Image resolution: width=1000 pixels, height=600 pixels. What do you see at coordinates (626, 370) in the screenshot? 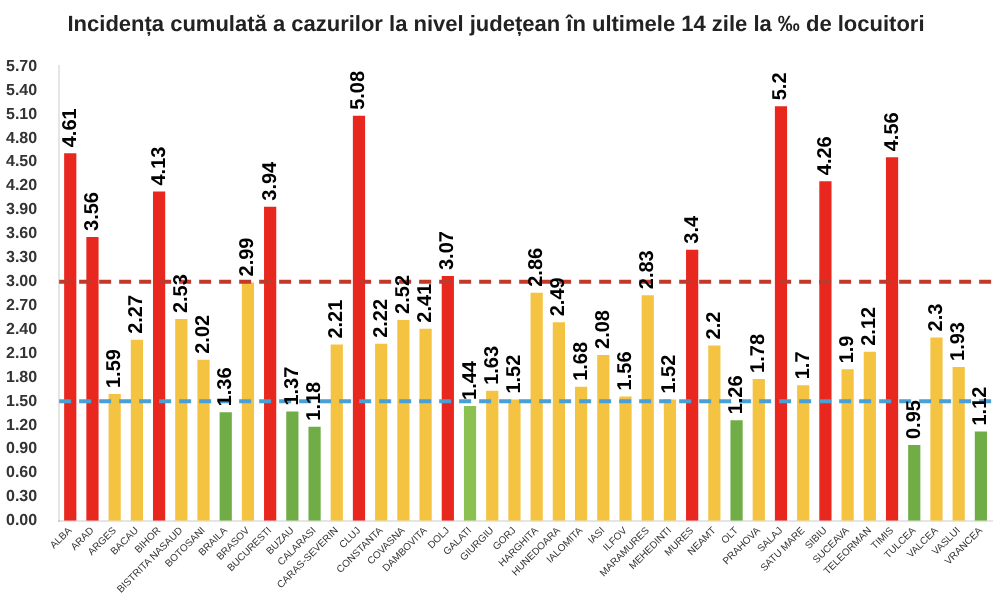
I see `data-label: 1.56` at bounding box center [626, 370].